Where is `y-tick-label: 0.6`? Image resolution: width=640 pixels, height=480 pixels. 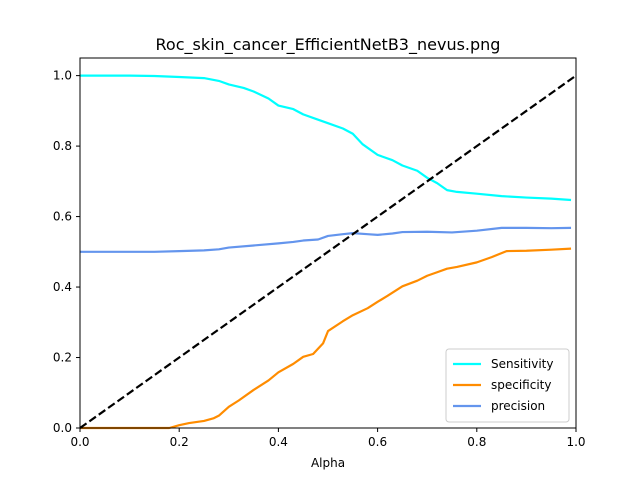
y-tick-label: 0.6 is located at coordinates (62, 217).